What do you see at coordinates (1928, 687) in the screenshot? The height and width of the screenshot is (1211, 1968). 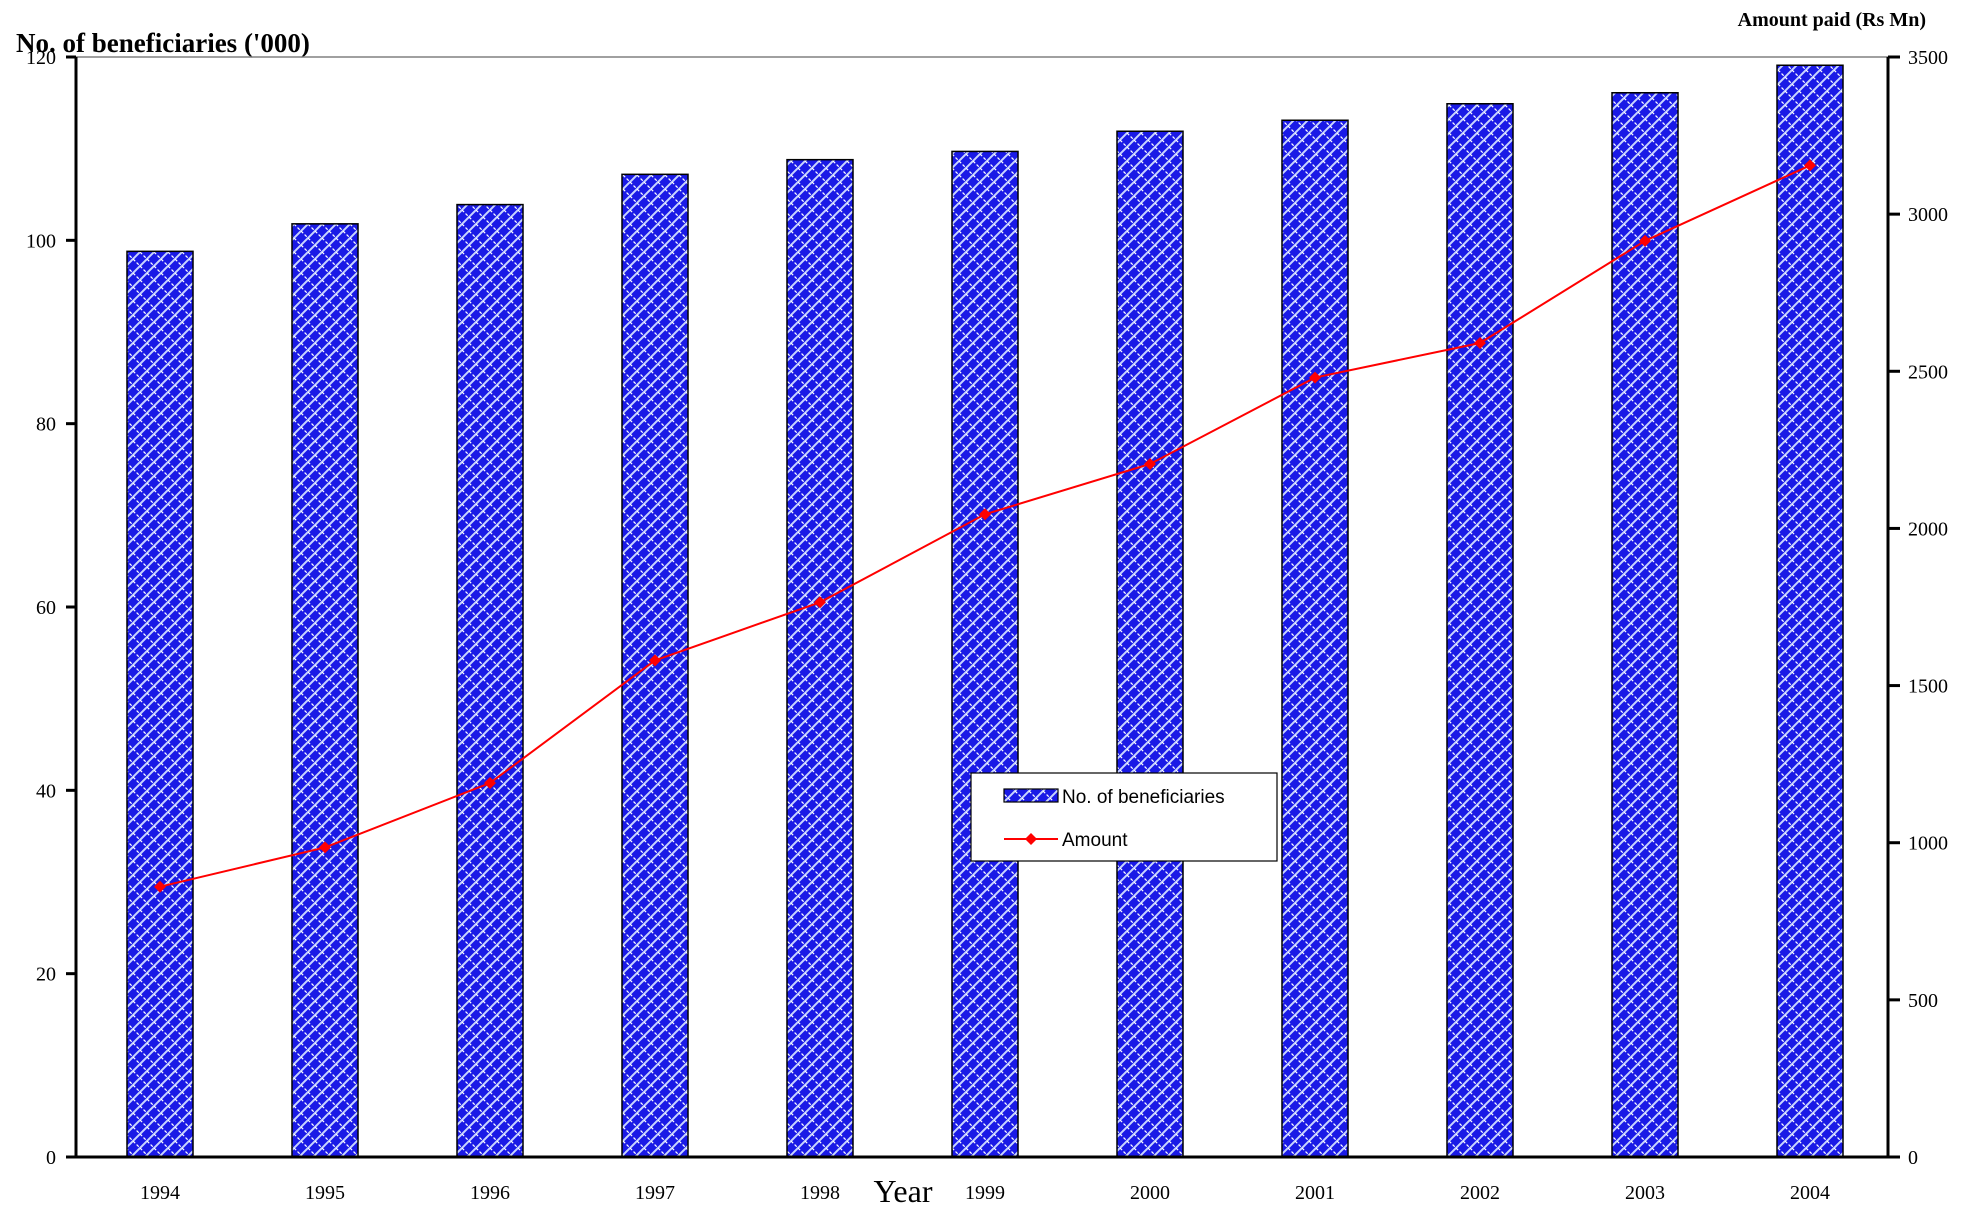 I see `y-right-tick-label: 1500` at bounding box center [1928, 687].